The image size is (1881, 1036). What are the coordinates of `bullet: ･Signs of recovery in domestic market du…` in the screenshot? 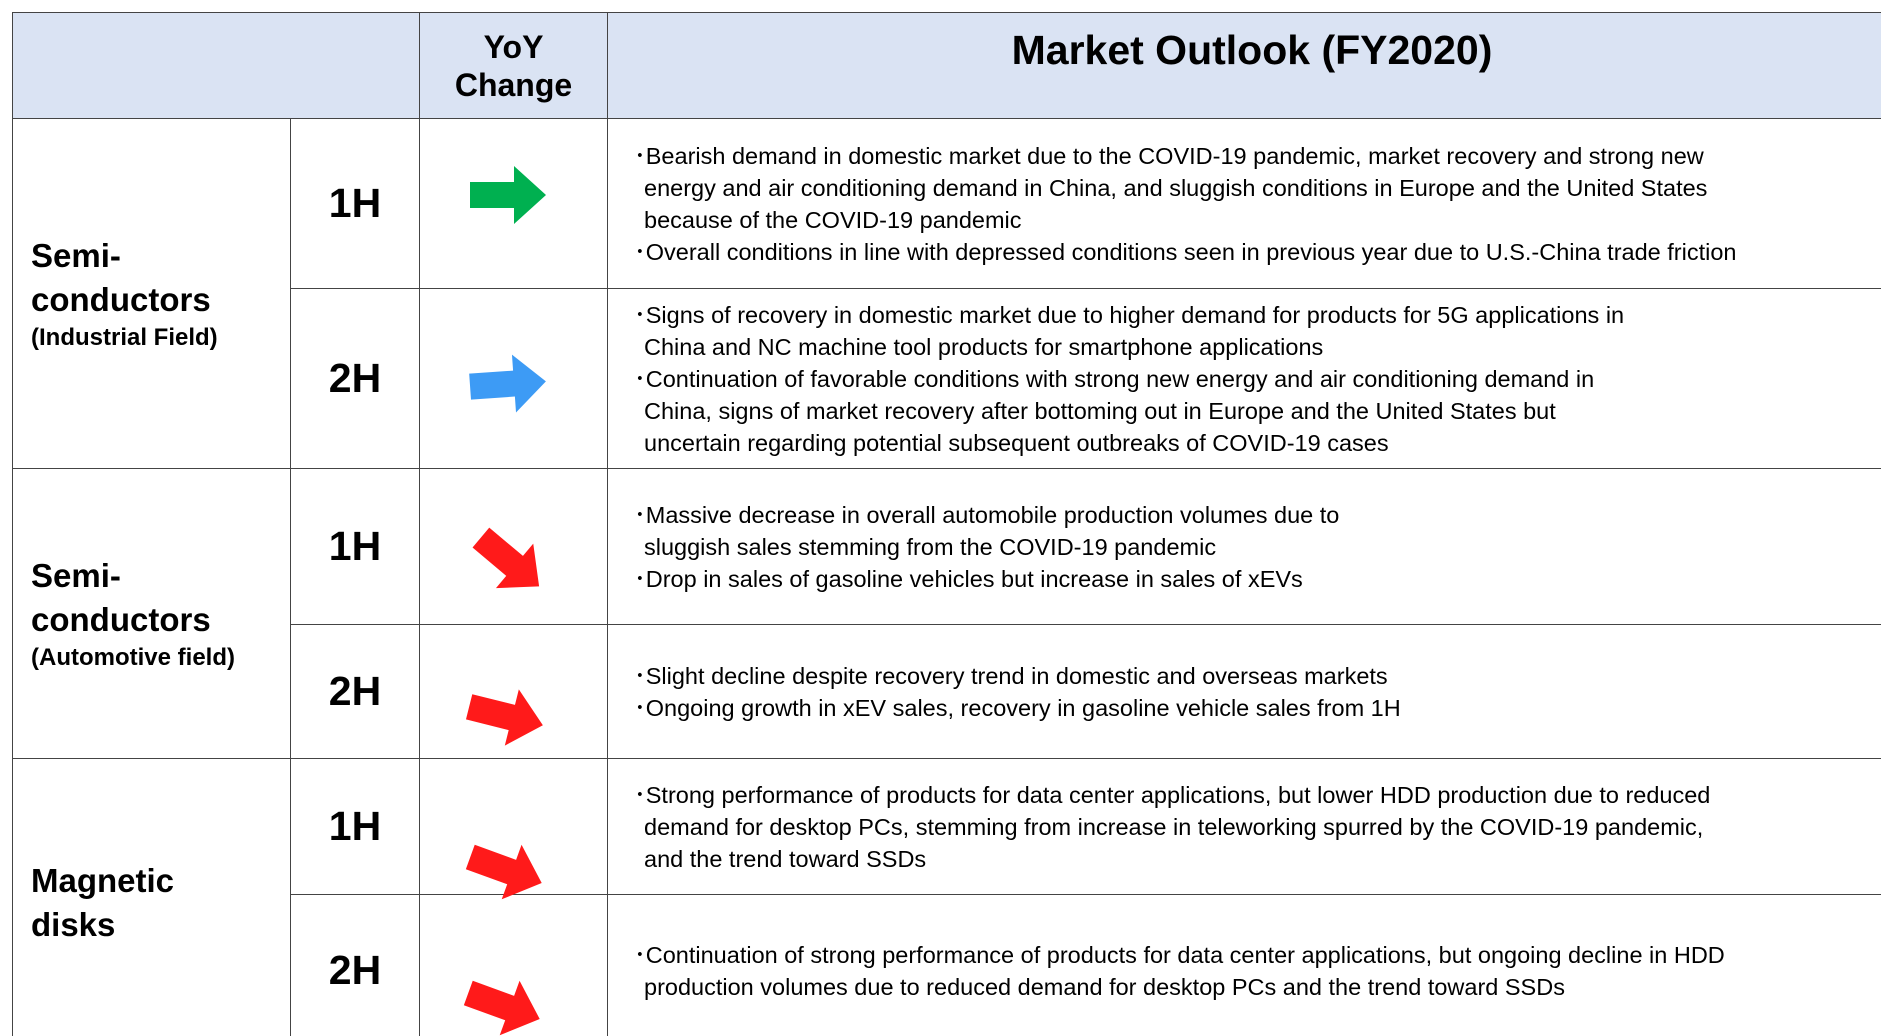 It's located at (1129, 331).